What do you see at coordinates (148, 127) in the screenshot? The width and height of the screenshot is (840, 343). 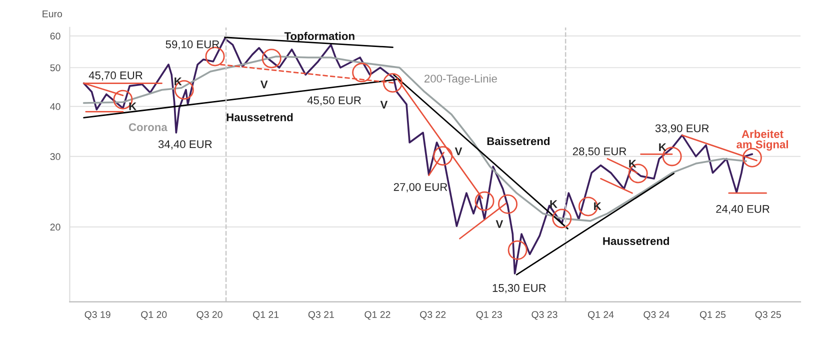 I see `annotation: Corona` at bounding box center [148, 127].